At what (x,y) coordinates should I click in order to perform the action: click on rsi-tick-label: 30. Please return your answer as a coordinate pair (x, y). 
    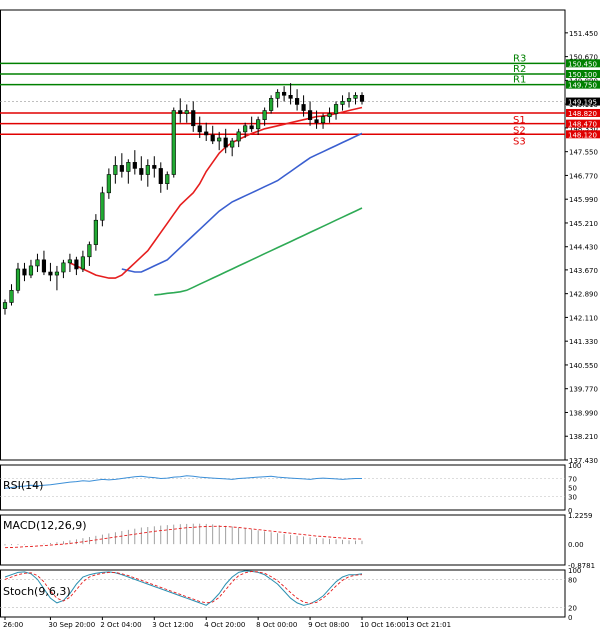
    Looking at the image, I should click on (572, 498).